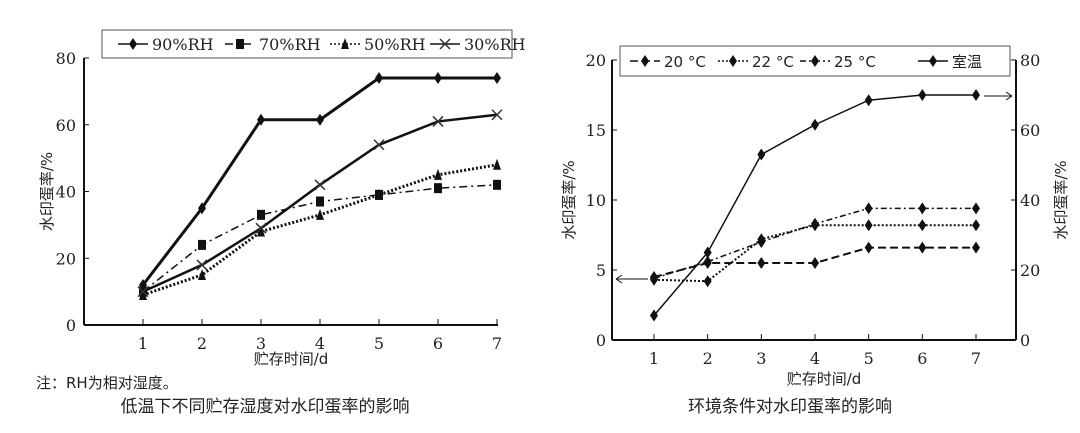 The image size is (1080, 433). What do you see at coordinates (395, 44) in the screenshot?
I see `legend-label: 50%RH` at bounding box center [395, 44].